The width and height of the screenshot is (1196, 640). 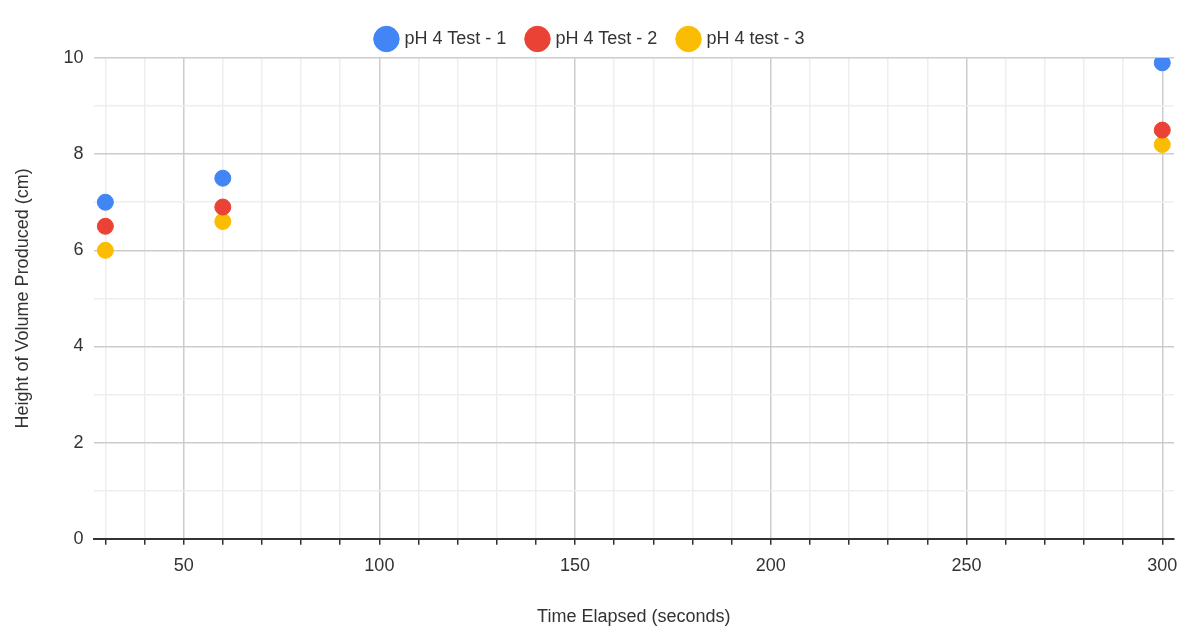 I want to click on x-tick-label: 200, so click(x=770, y=564).